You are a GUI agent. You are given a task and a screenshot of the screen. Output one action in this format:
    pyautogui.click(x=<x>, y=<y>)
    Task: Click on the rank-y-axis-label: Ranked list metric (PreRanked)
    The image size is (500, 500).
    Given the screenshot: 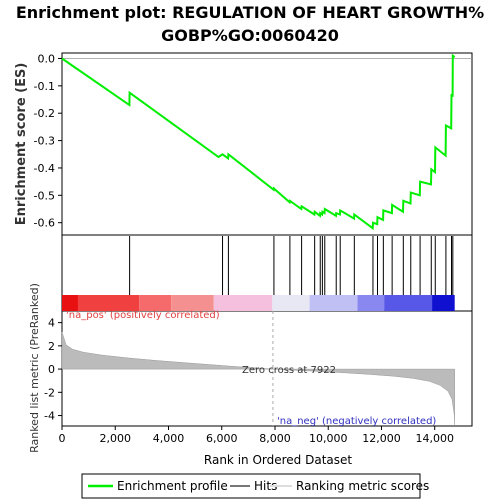 What is the action you would take?
    pyautogui.click(x=34, y=368)
    